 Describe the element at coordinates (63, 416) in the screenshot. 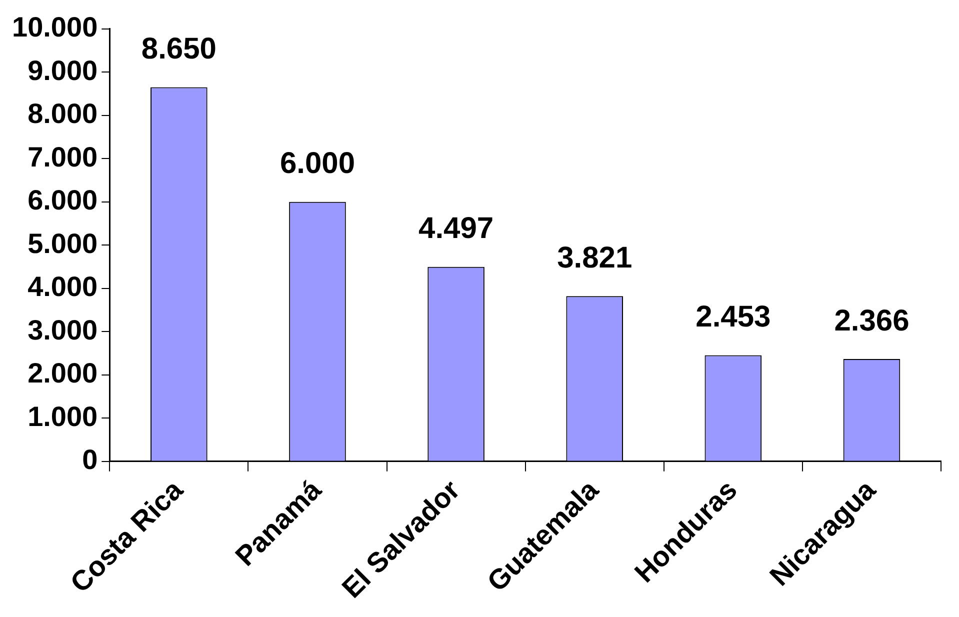

I see `y-tick-label: 1.000` at that location.